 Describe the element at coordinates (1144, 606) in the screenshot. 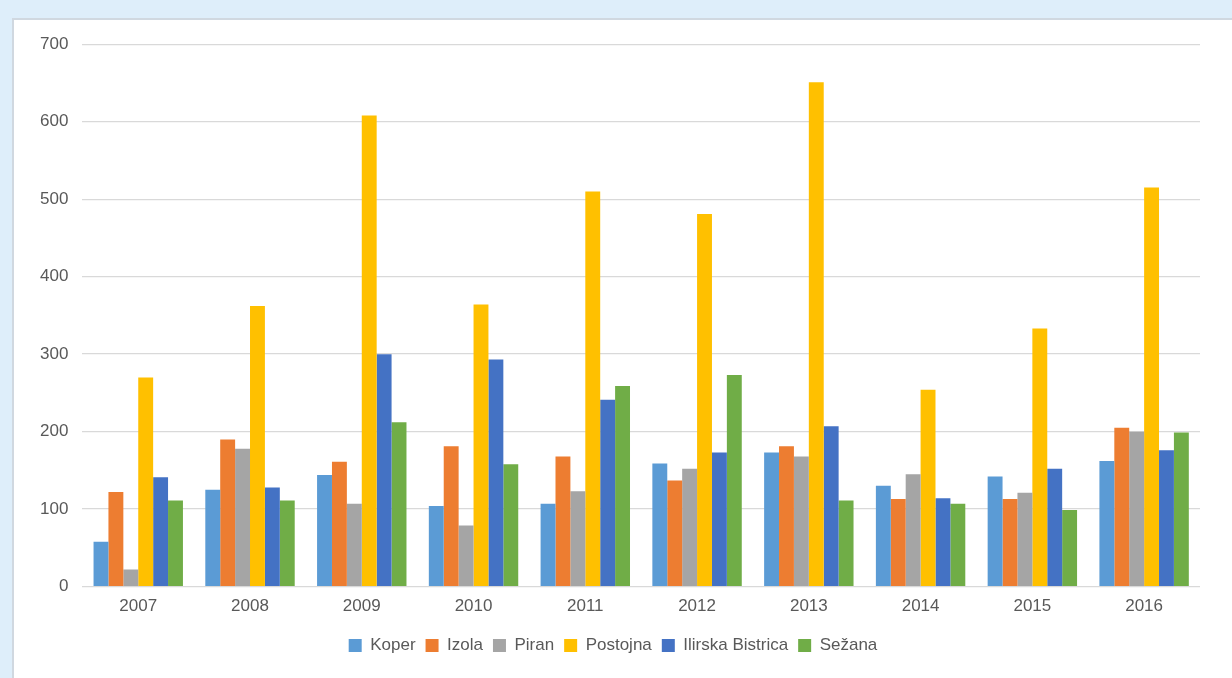

I see `x-tick-label: 2016` at that location.